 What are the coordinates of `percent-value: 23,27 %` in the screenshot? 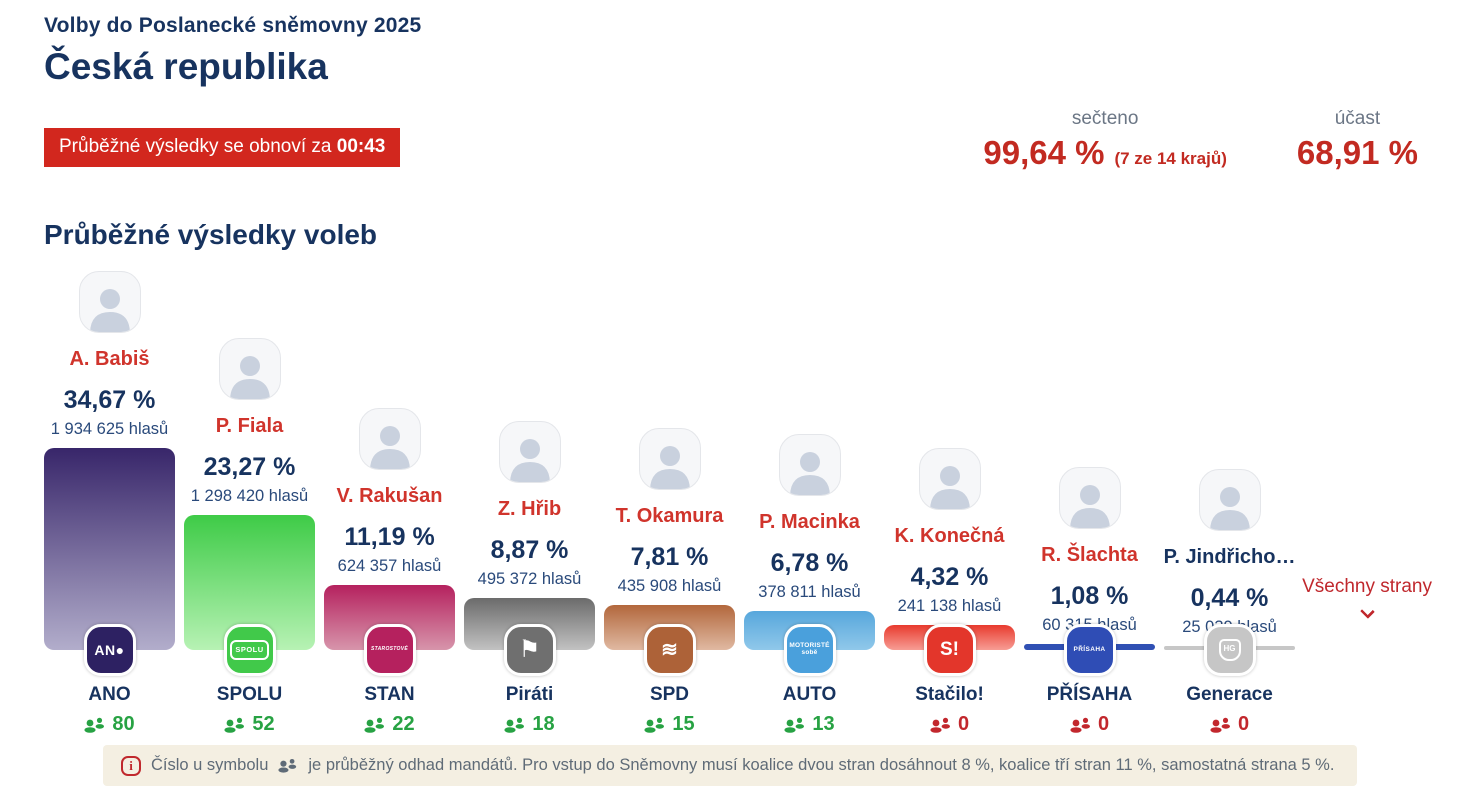 It's located at (249, 467).